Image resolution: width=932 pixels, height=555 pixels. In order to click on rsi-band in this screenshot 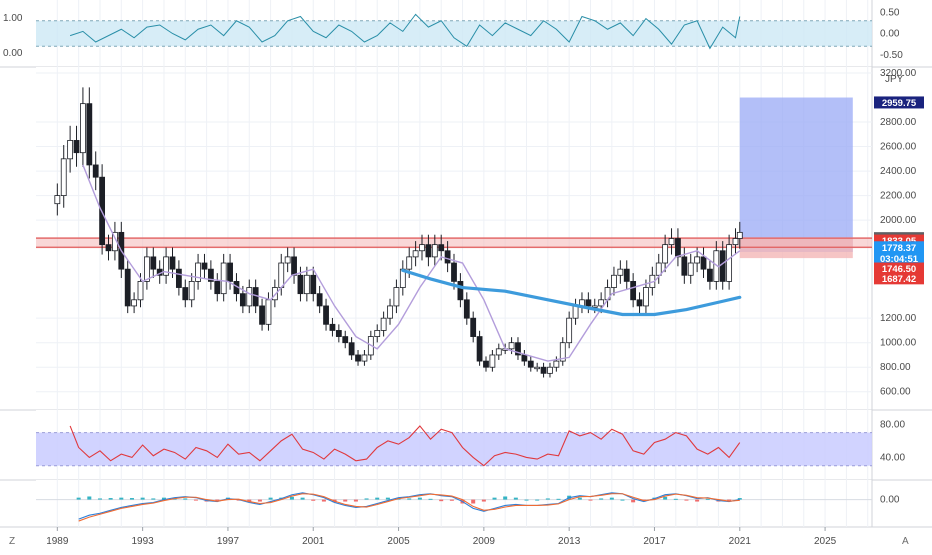, I will do `click(454, 449)`.